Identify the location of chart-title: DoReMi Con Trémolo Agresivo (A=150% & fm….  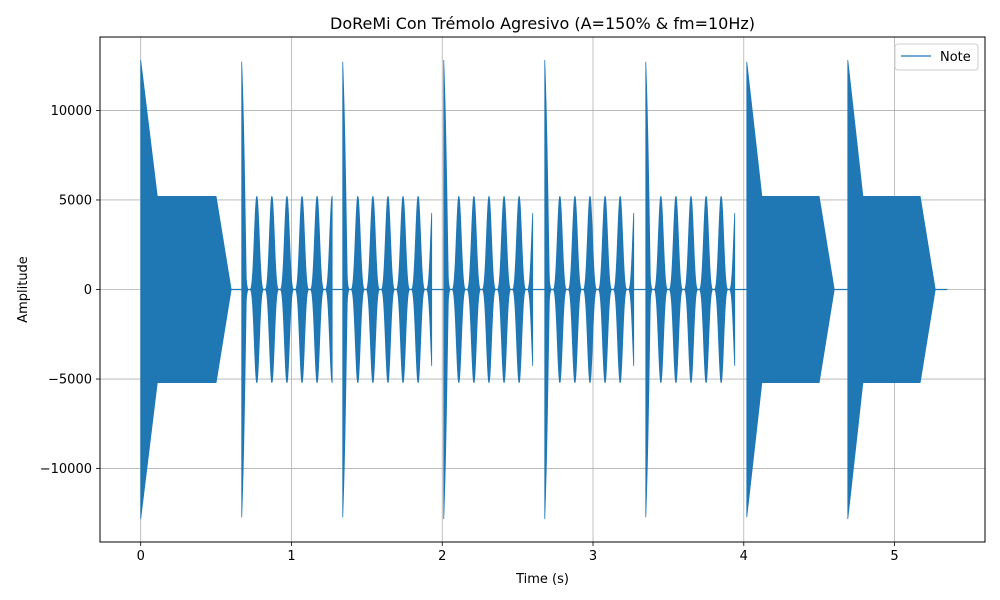
(542, 23).